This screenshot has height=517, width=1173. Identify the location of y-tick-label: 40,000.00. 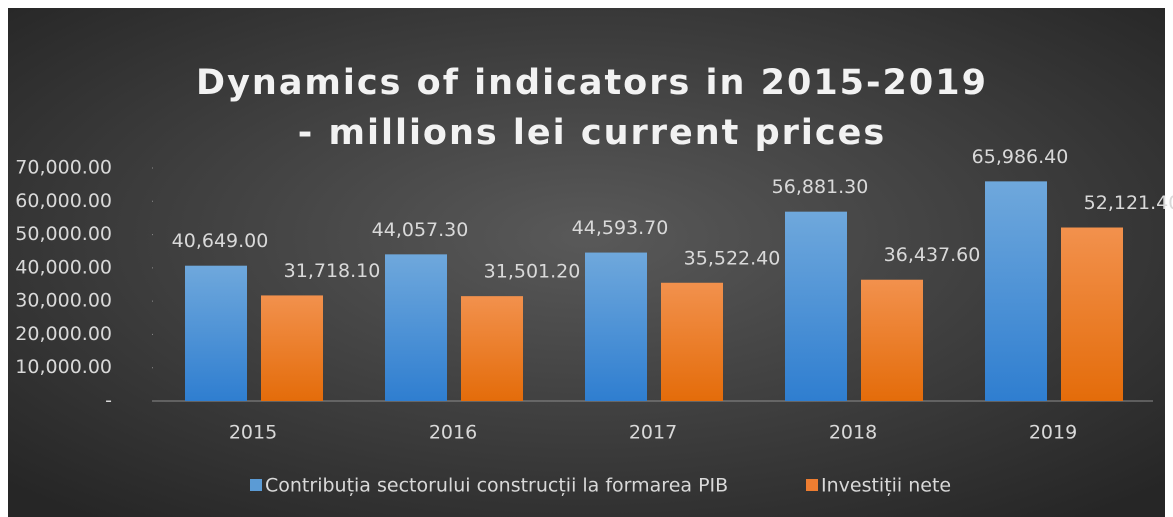
(63, 267).